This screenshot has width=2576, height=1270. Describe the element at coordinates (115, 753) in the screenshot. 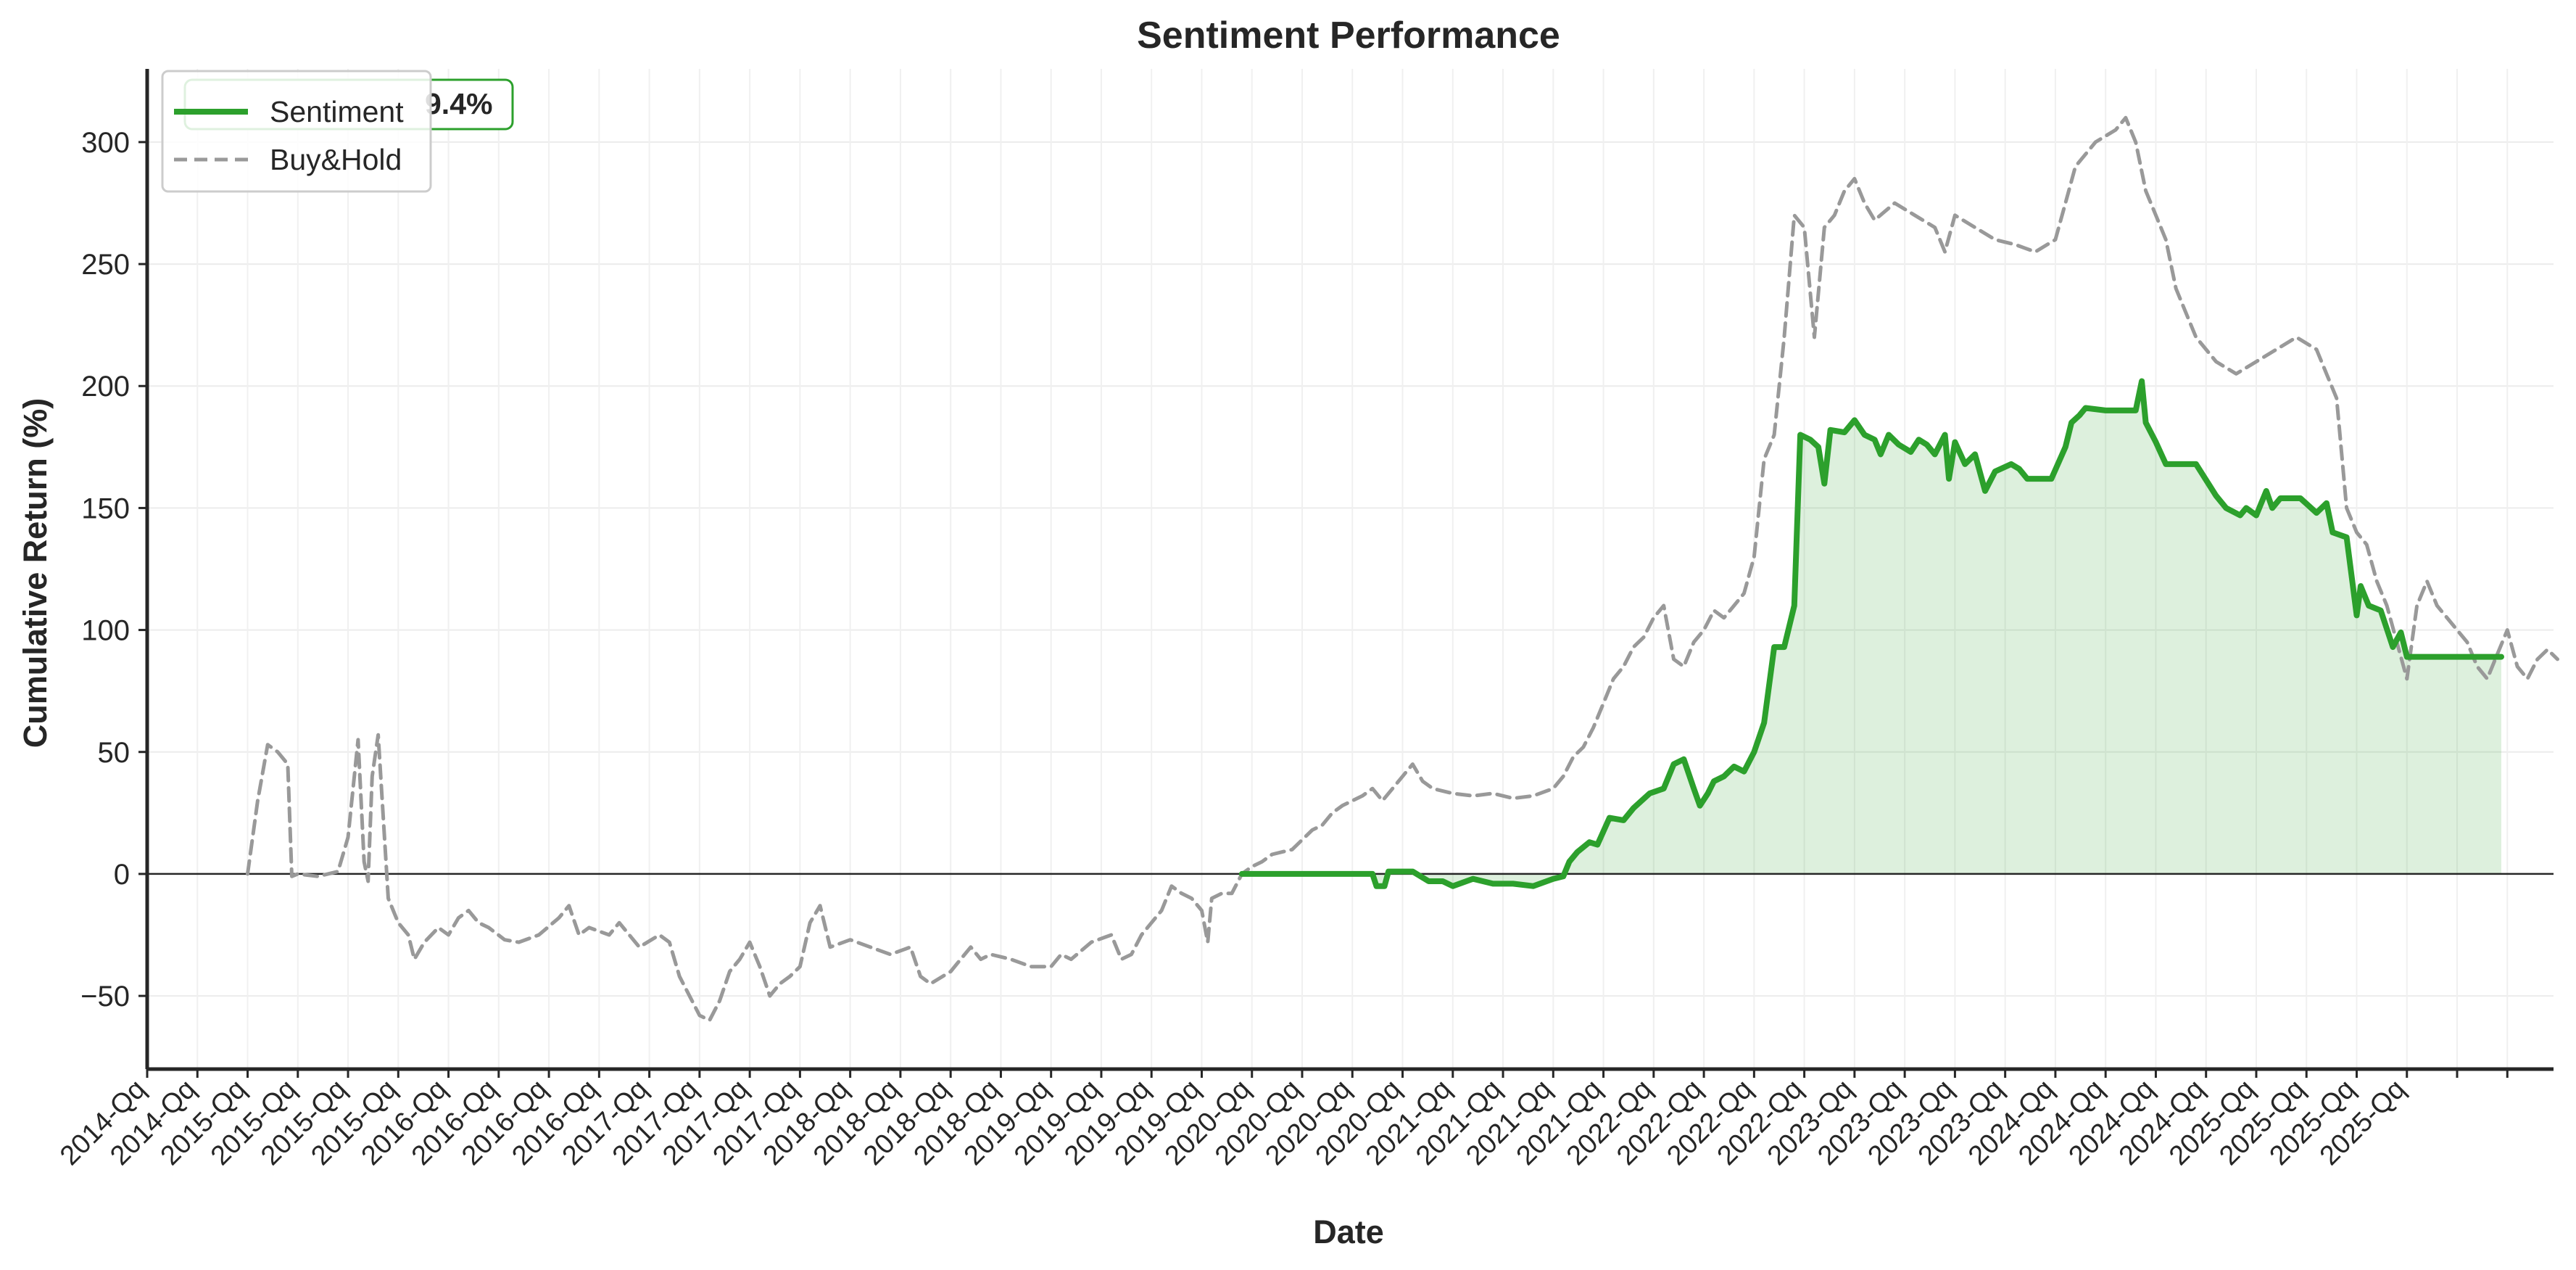

I see `y-tick-label-2: 50` at that location.